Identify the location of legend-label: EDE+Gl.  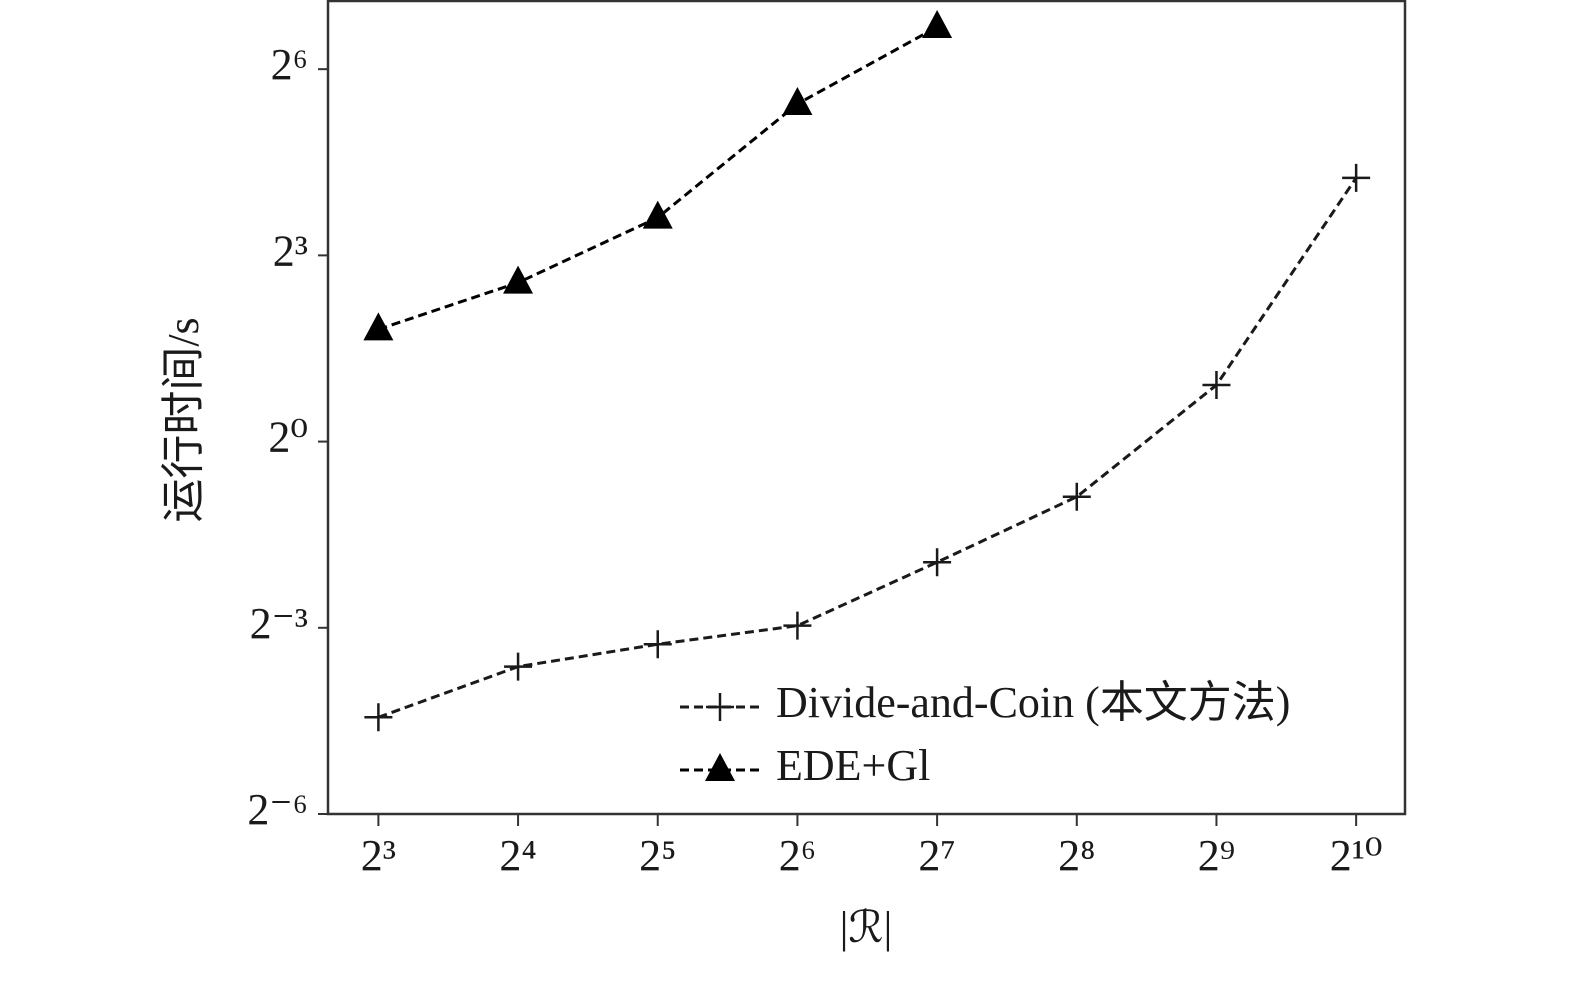
(853, 765).